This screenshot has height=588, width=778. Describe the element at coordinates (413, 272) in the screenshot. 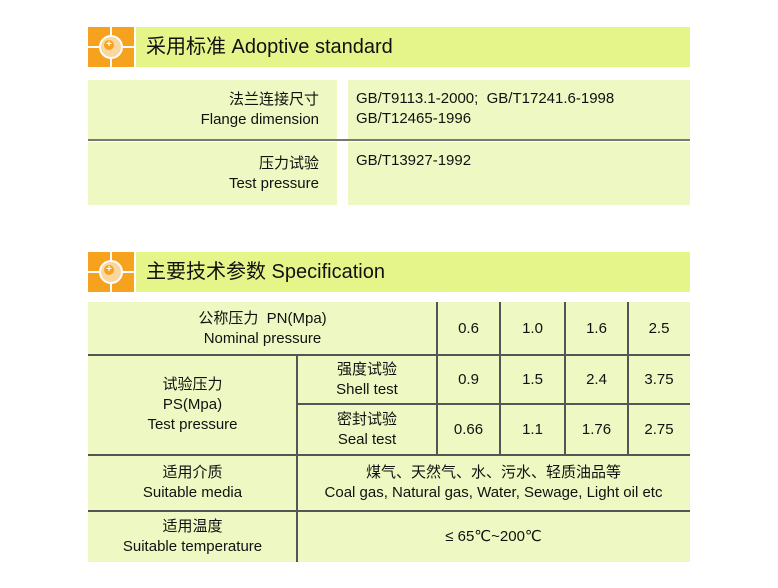

I see `section-title: 主要技术参数 Specification` at that location.